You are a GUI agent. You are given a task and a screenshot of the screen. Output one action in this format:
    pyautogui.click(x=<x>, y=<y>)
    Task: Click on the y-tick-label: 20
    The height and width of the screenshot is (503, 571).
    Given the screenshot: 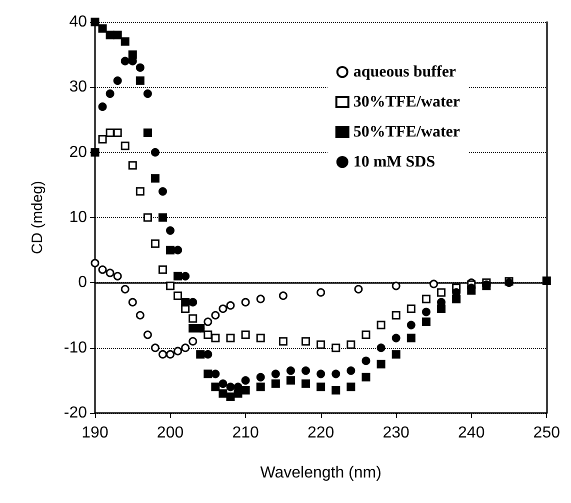 What is the action you would take?
    pyautogui.click(x=78, y=152)
    